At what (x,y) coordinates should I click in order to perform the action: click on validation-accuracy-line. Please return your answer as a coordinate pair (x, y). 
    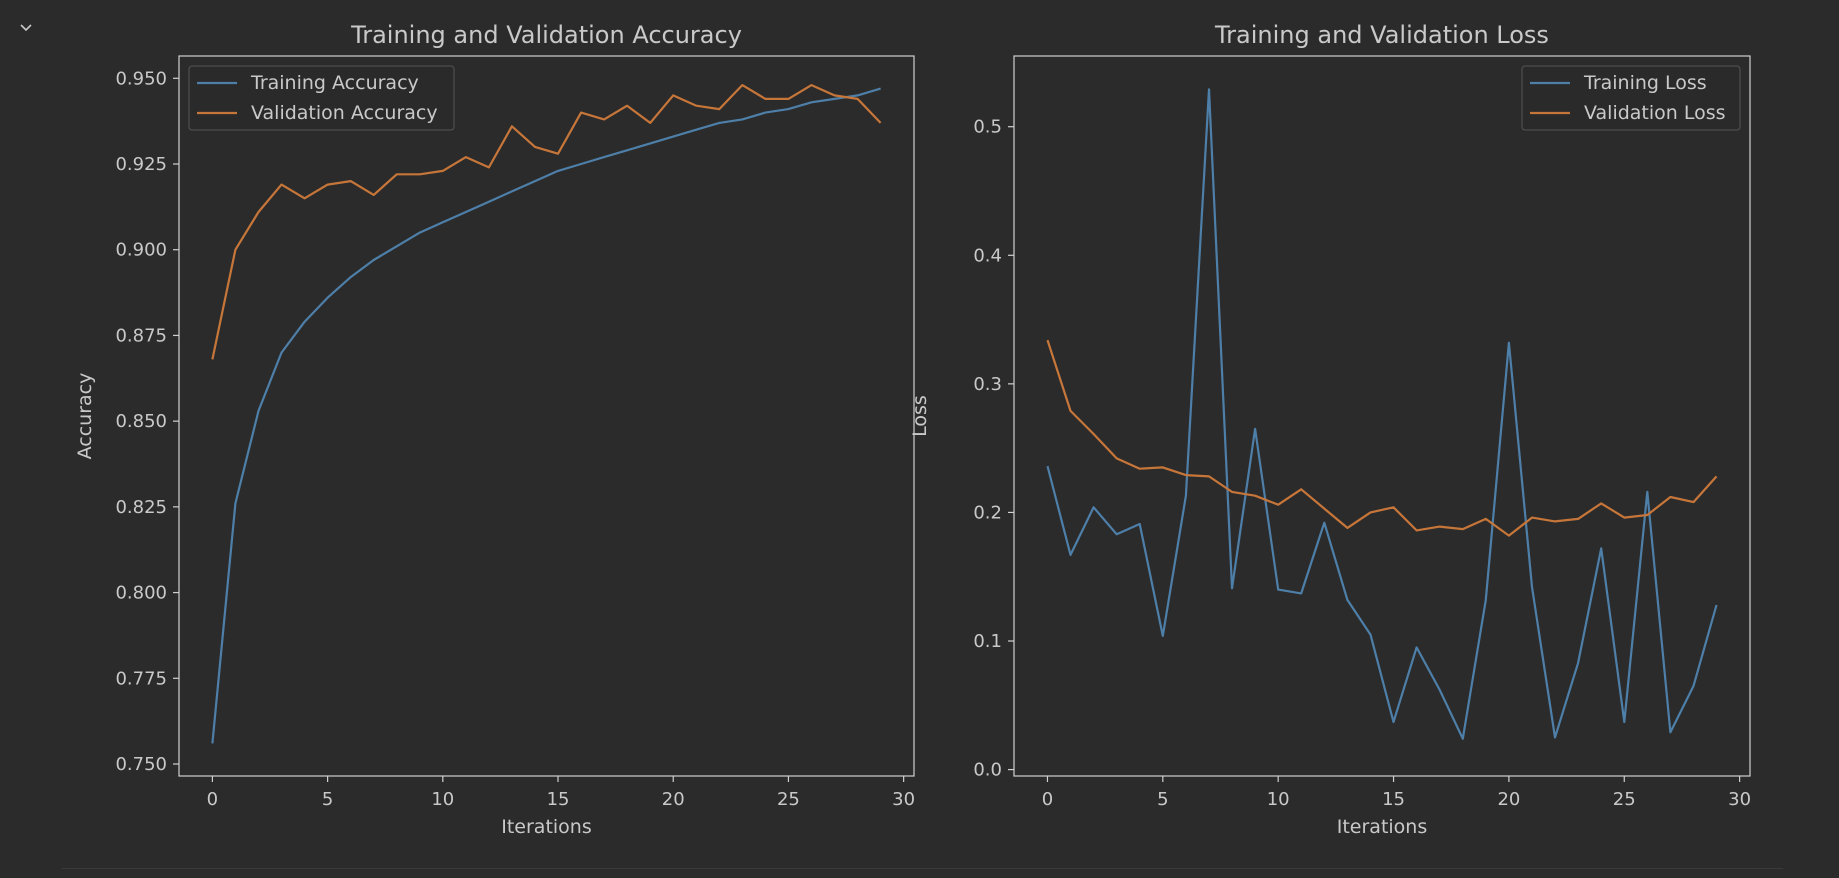
    Looking at the image, I should click on (546, 221).